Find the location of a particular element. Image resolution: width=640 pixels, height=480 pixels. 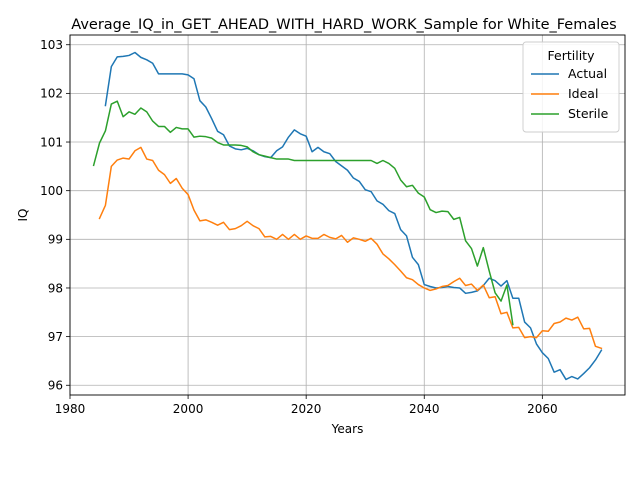

x-tick-label: 1980 is located at coordinates (70, 409).